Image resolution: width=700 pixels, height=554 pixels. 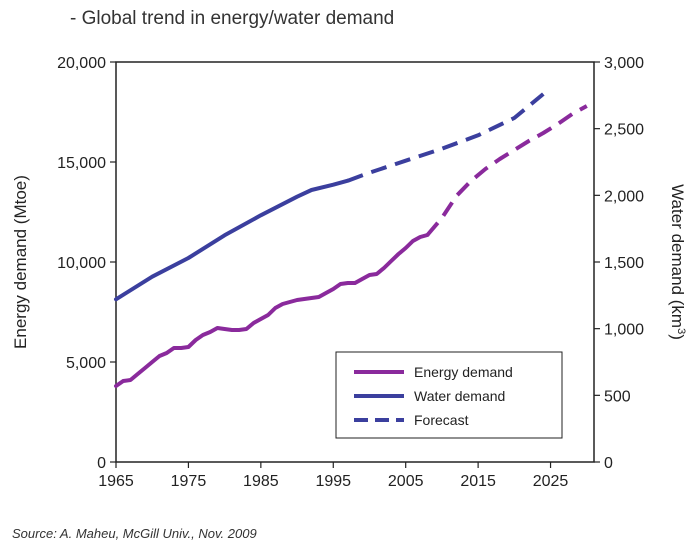 What do you see at coordinates (677, 256) in the screenshot?
I see `right-axis-title-main: Water demand (km` at bounding box center [677, 256].